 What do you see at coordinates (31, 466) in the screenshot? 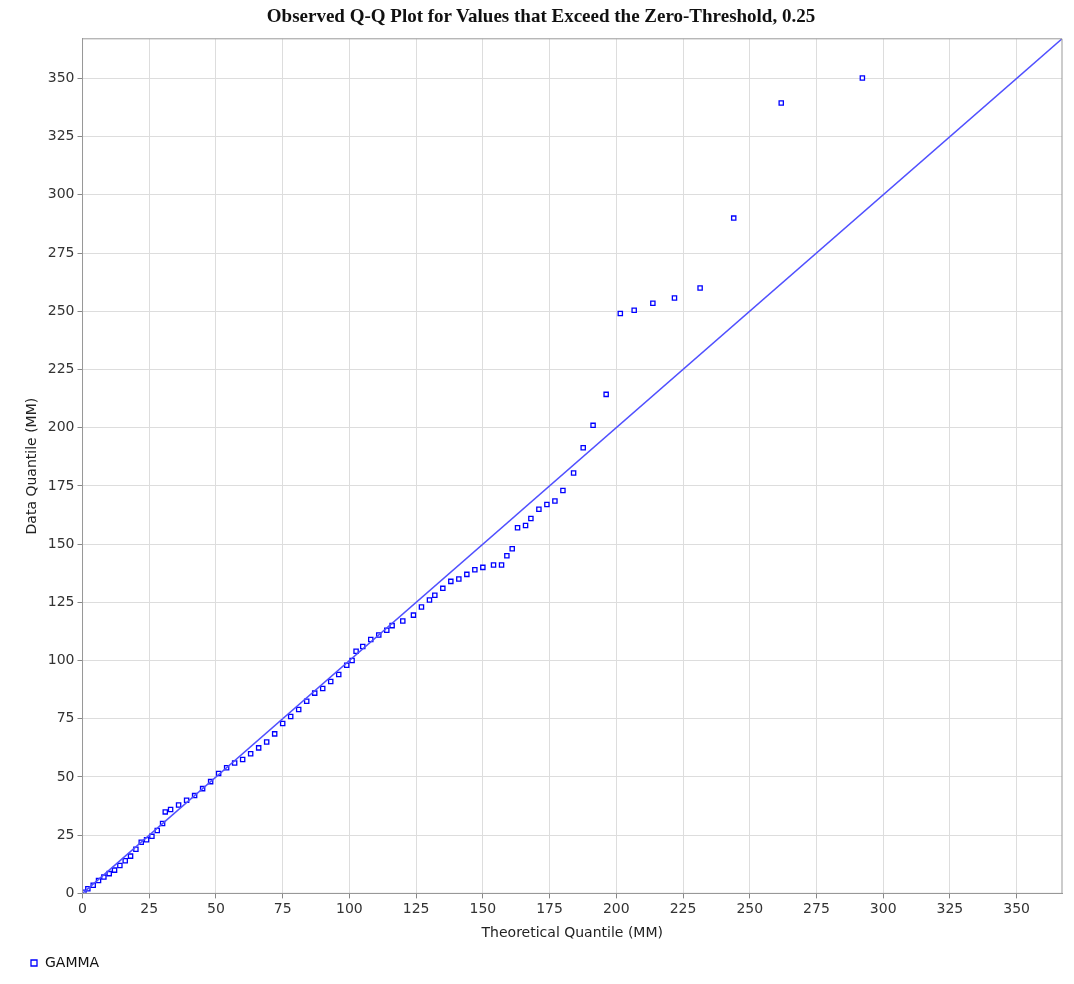
I see `y-axis-title: Data Quantile (MM)` at bounding box center [31, 466].